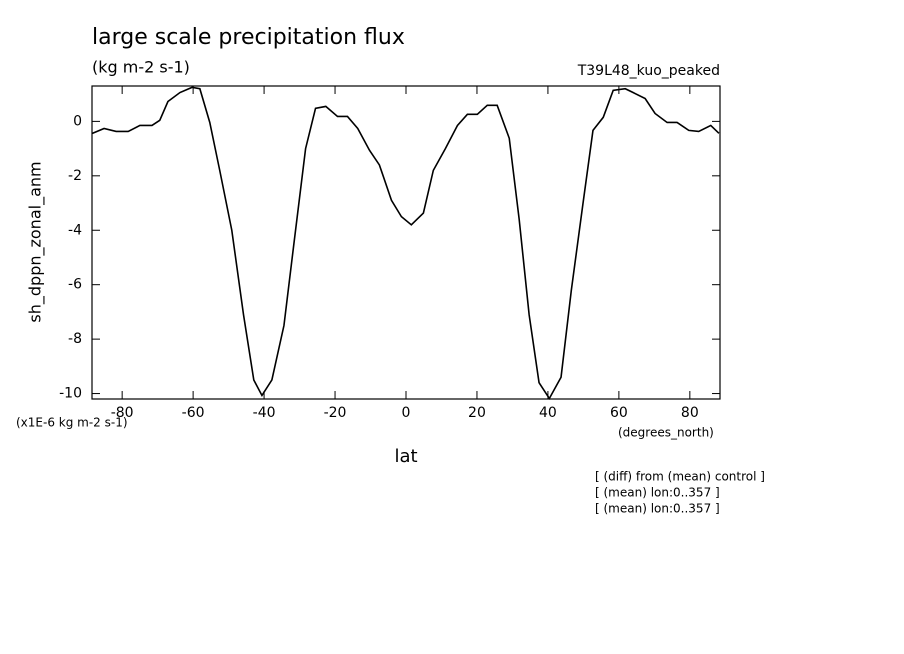  Describe the element at coordinates (680, 477) in the screenshot. I see `note: [ (diff) from (mean) control ]` at that location.